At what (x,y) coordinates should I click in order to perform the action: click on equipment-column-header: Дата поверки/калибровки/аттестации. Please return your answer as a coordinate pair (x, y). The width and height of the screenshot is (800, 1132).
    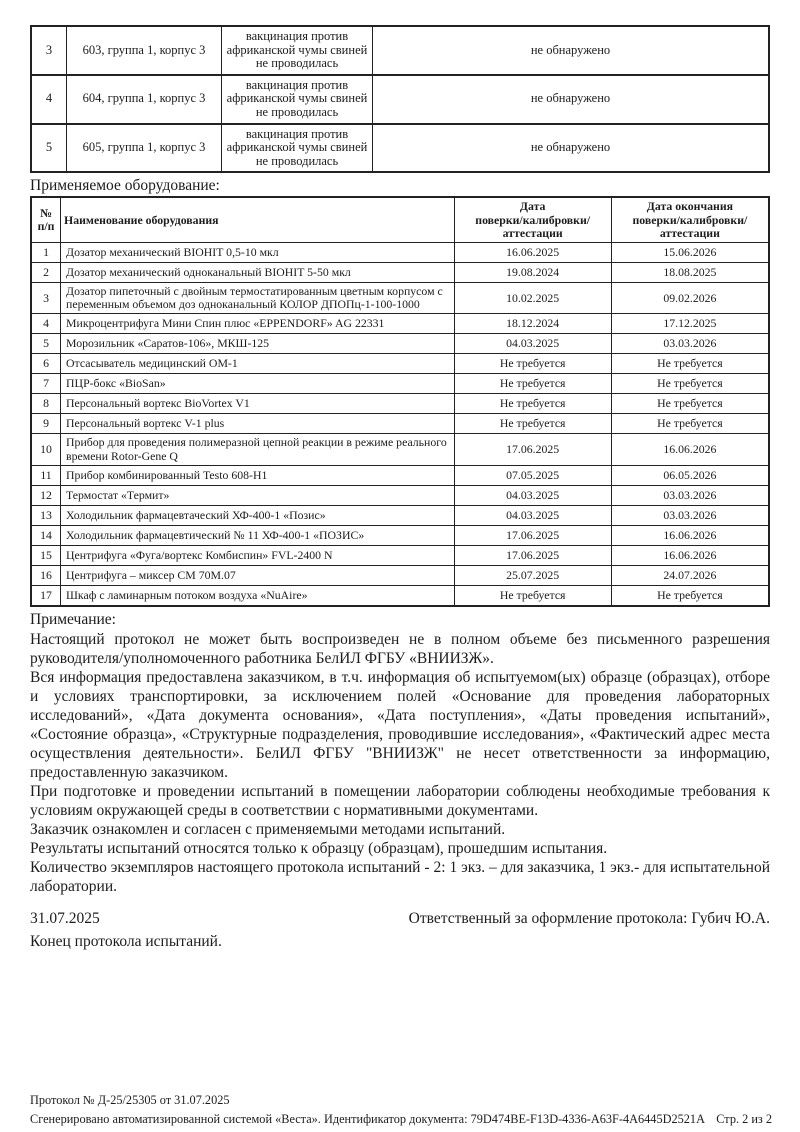
    Looking at the image, I should click on (532, 219).